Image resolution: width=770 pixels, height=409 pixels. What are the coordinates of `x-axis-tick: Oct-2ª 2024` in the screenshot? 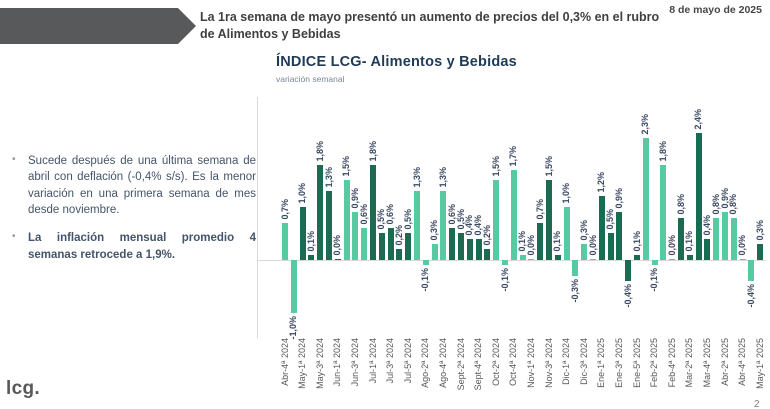 It's located at (495, 362).